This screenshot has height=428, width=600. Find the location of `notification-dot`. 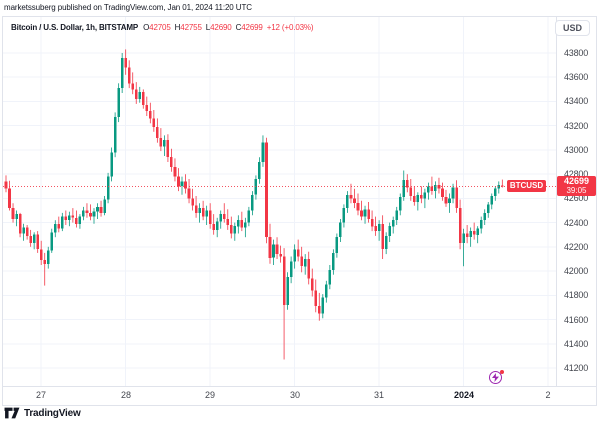

notification-dot is located at coordinates (502, 372).